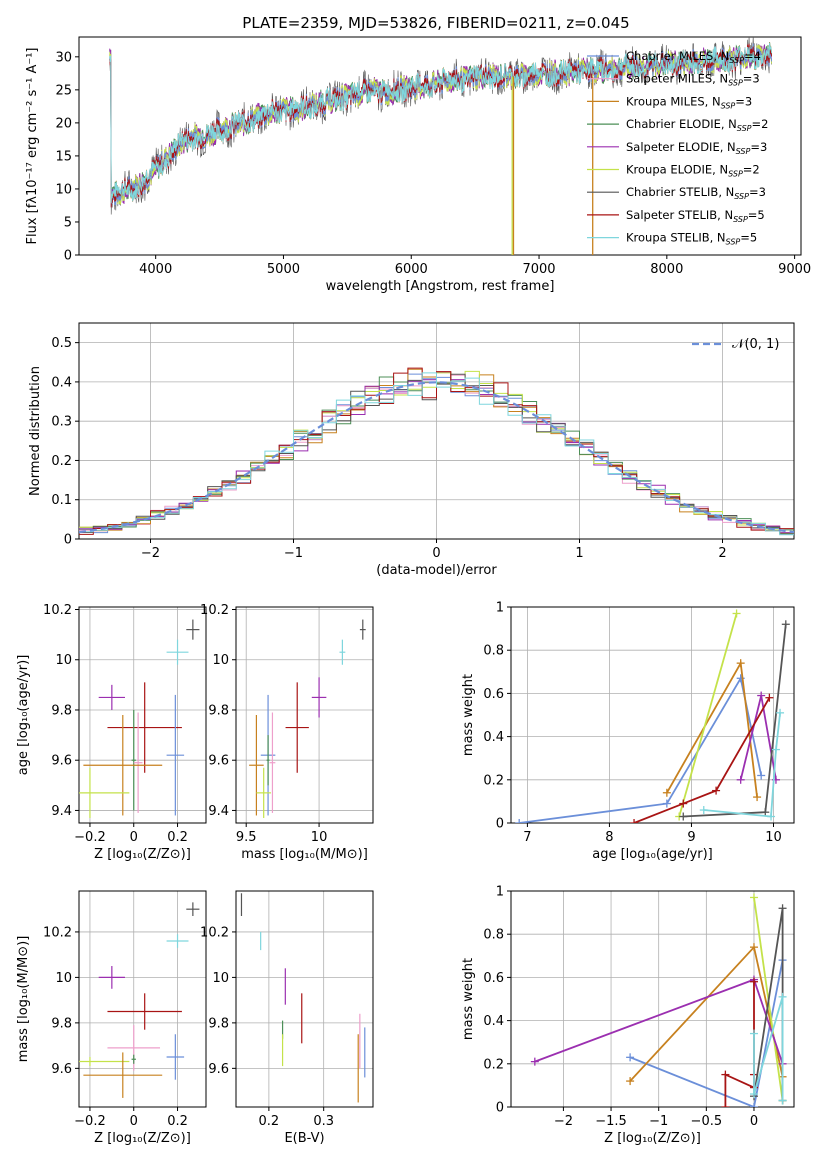 This screenshot has height=1170, width=819. I want to click on x-tick-label: 7, so click(527, 837).